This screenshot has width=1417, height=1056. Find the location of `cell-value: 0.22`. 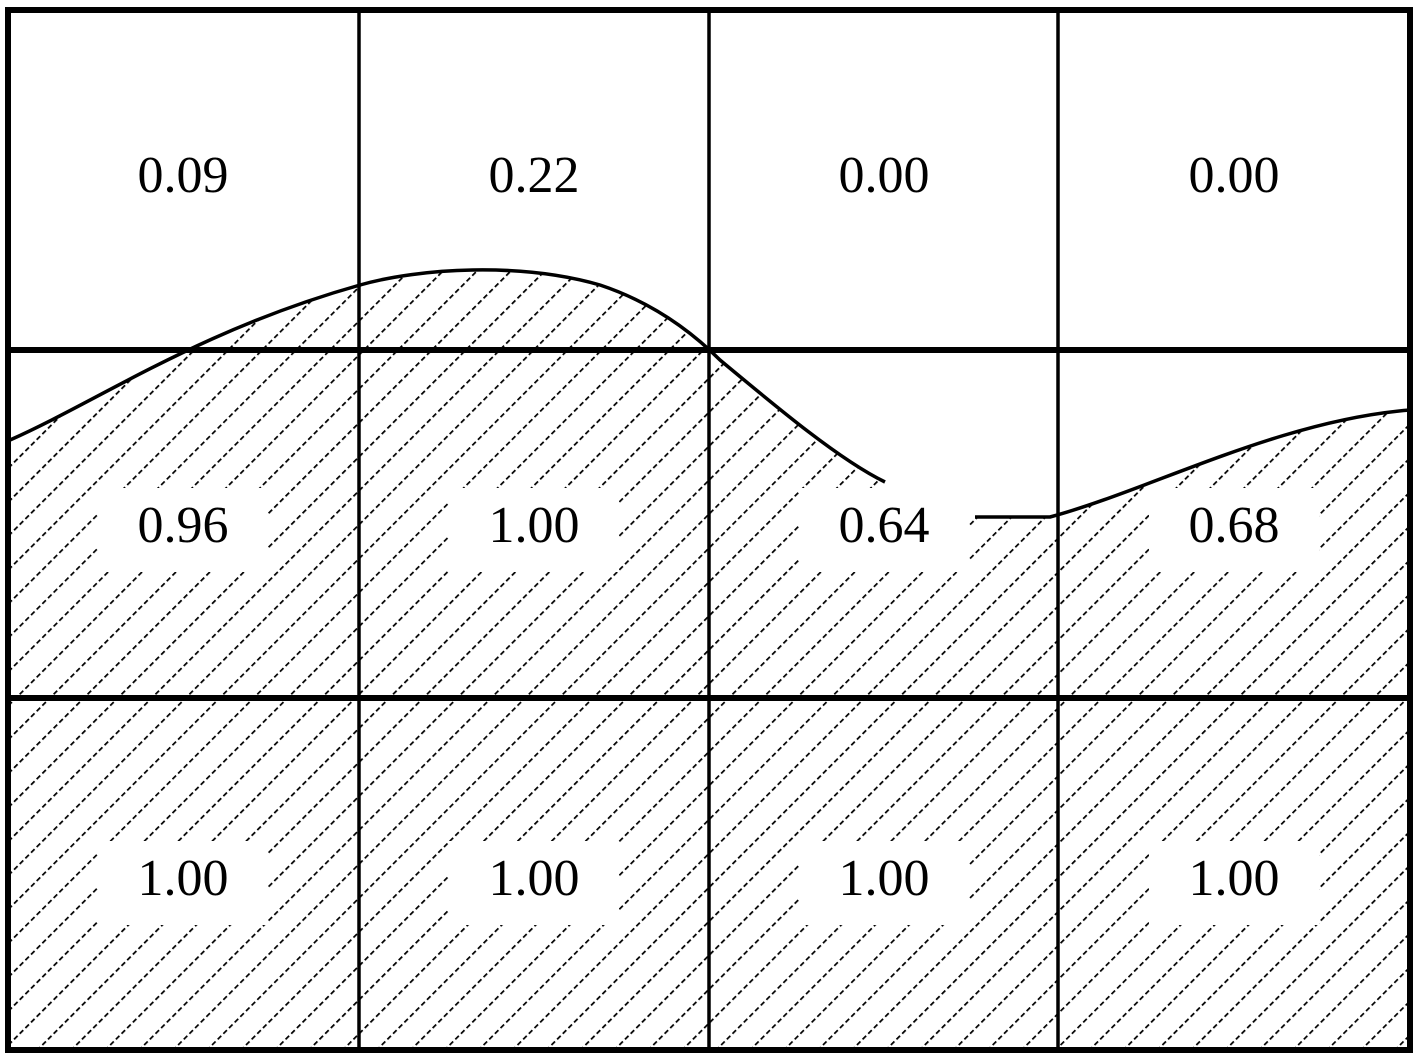

cell-value: 0.22 is located at coordinates (534, 175).